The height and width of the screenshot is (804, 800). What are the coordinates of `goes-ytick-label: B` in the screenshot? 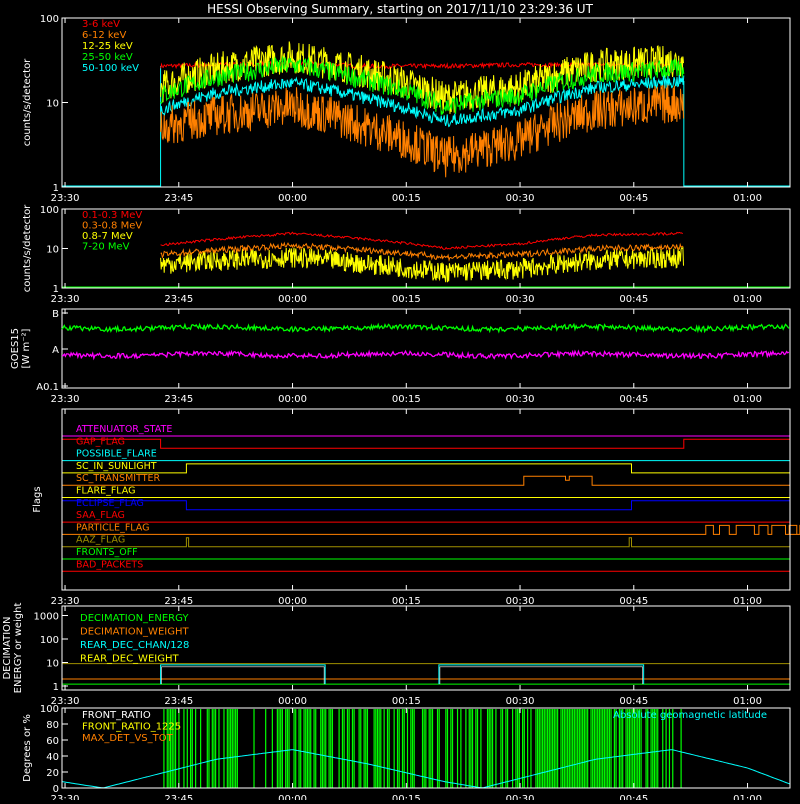 It's located at (55, 314).